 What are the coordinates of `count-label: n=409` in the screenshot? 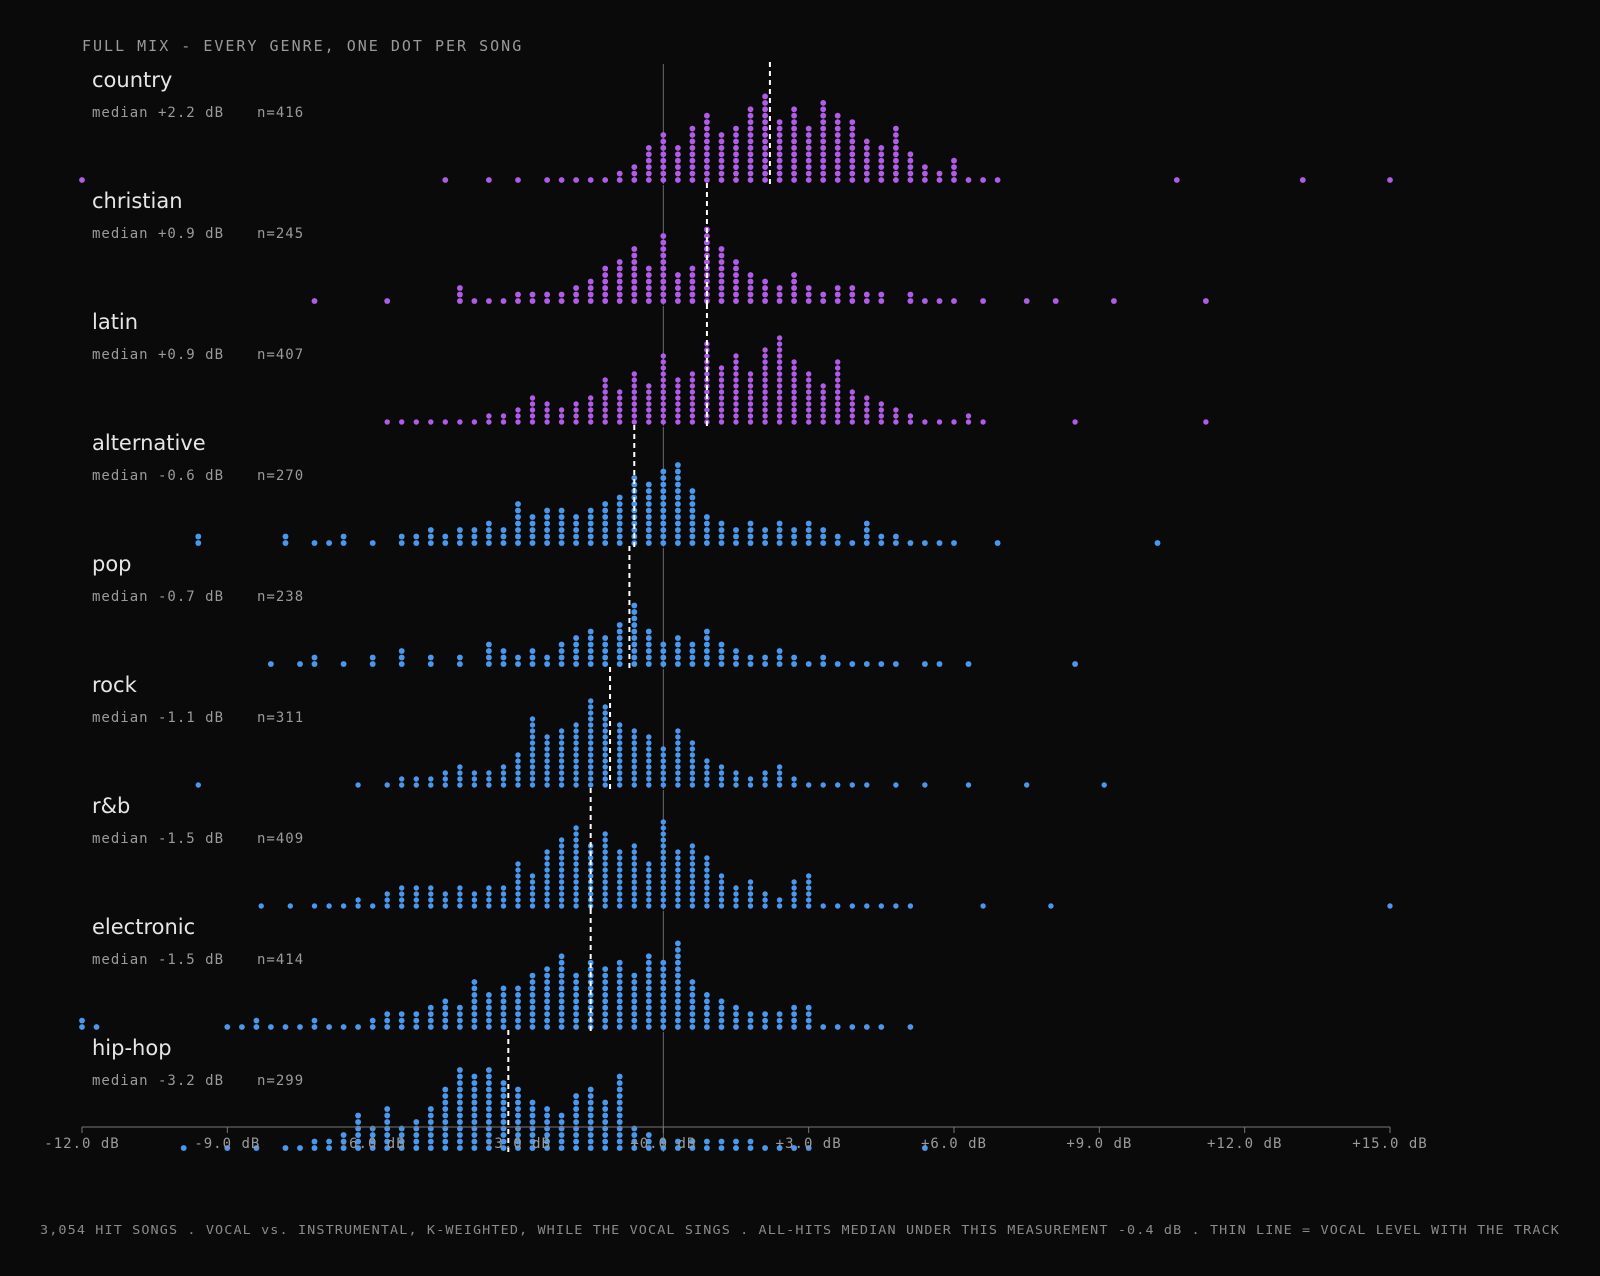 It's located at (280, 839).